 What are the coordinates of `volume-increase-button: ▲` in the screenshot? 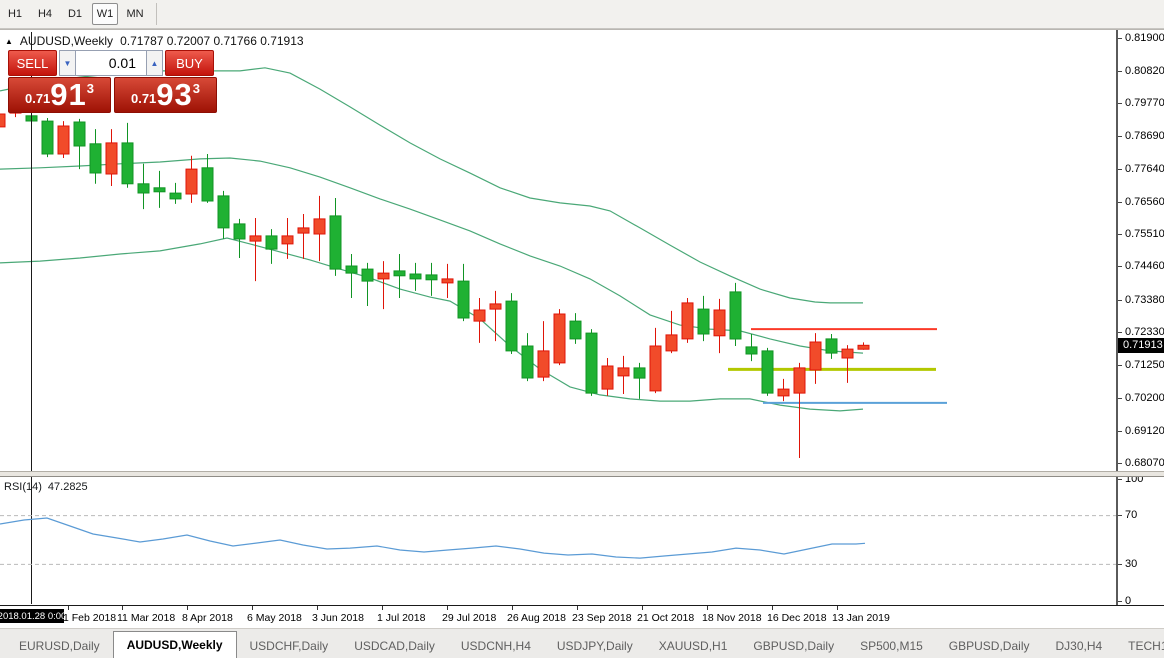 It's located at (154, 63).